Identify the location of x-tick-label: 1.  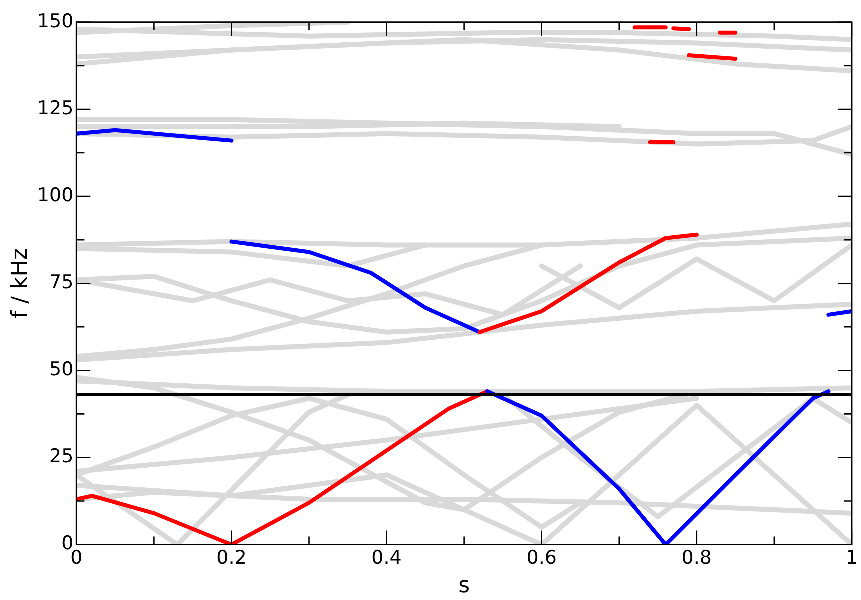
(852, 558).